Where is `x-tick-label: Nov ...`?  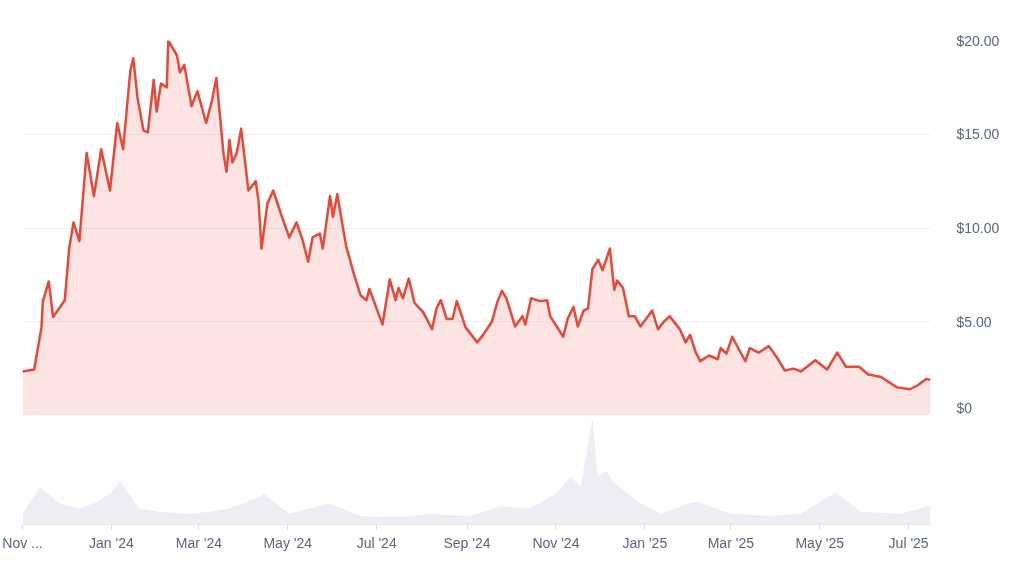 x-tick-label: Nov ... is located at coordinates (22, 542).